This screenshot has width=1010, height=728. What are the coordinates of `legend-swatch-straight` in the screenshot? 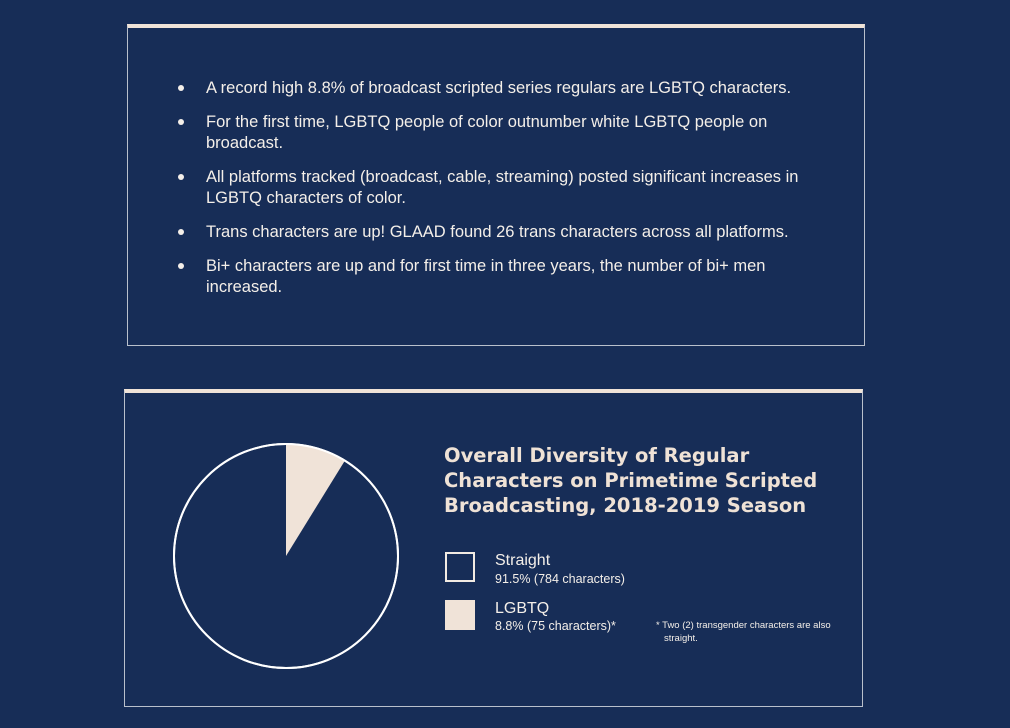 It's located at (460, 567).